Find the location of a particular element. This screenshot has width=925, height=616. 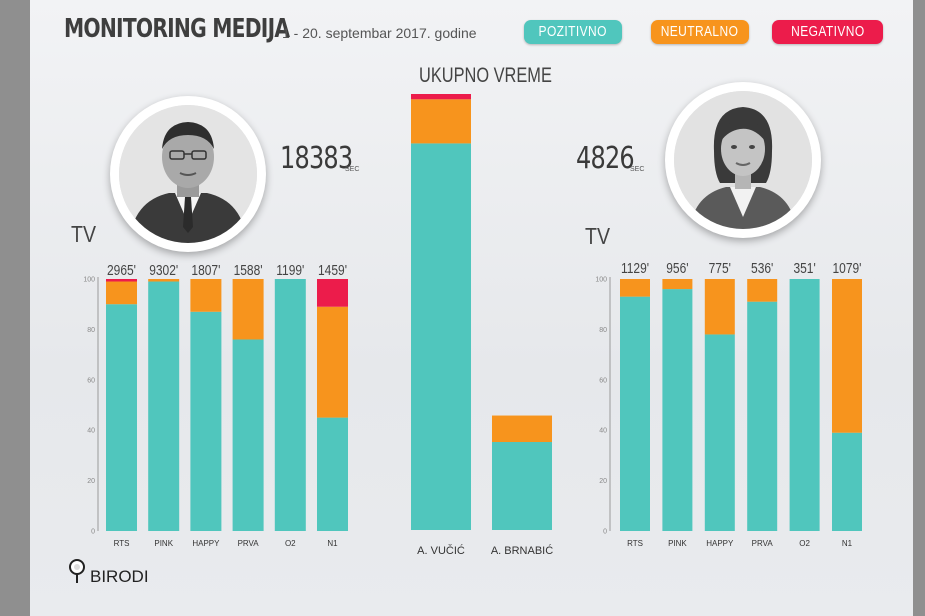

right-bar-pink-neutralno is located at coordinates (677, 284).